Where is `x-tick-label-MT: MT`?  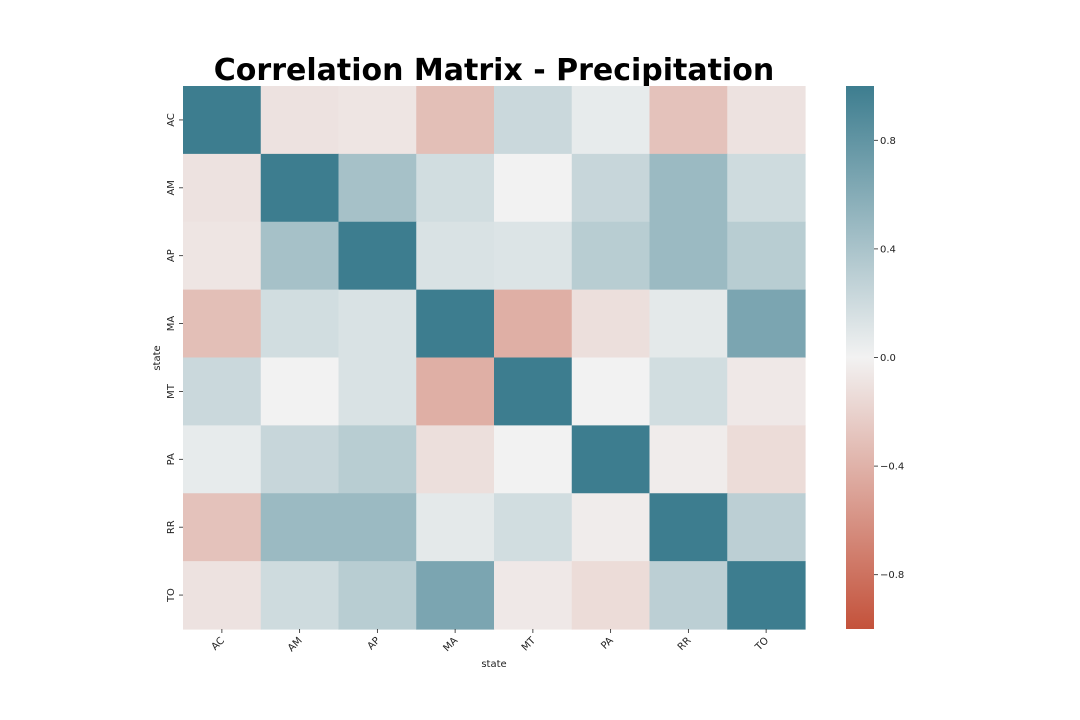
x-tick-label-MT: MT is located at coordinates (529, 644).